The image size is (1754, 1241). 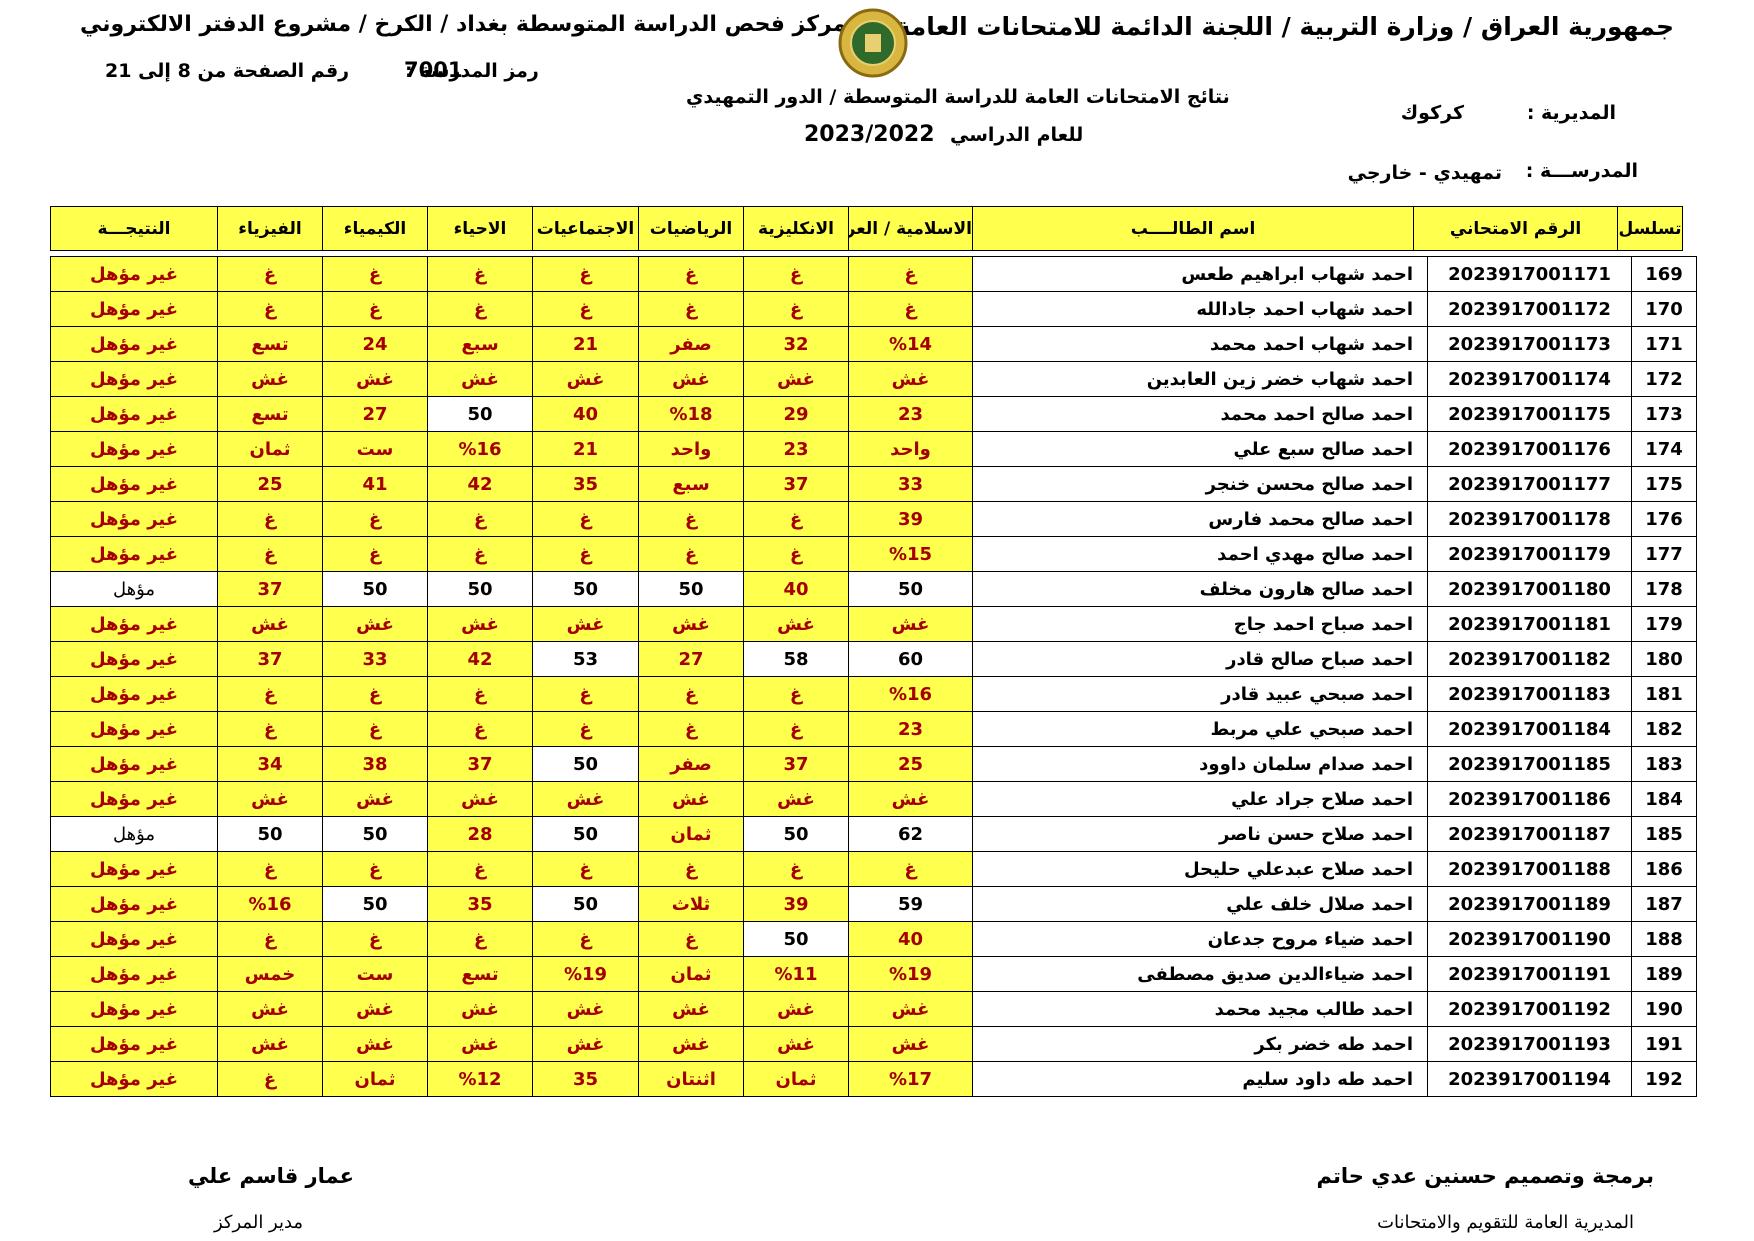 What do you see at coordinates (1529, 624) in the screenshot?
I see `exam-number: 2023917001181` at bounding box center [1529, 624].